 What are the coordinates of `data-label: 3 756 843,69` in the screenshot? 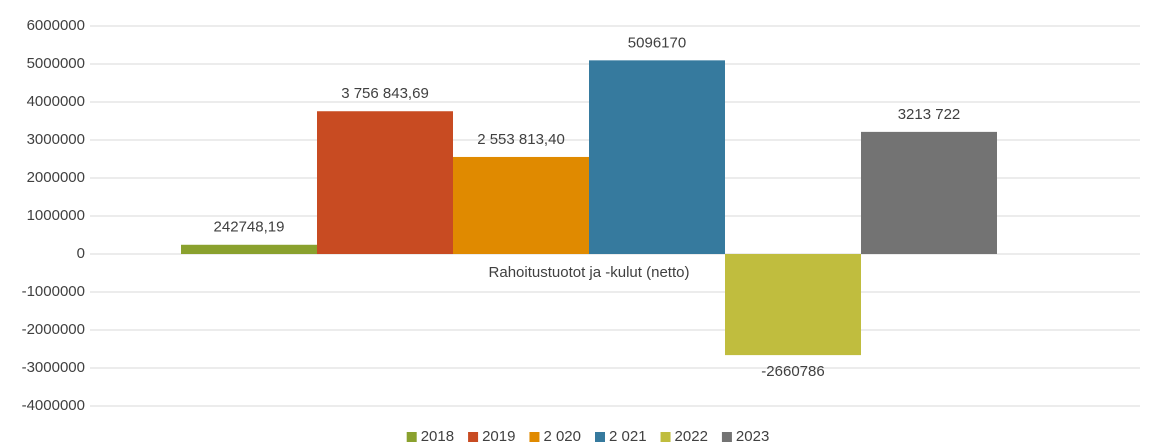 It's located at (385, 93).